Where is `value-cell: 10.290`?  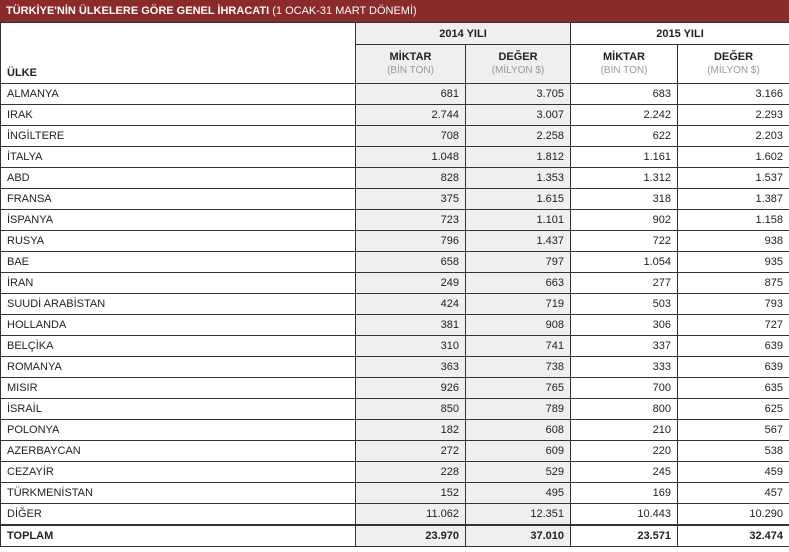
value-cell: 10.290 is located at coordinates (733, 514).